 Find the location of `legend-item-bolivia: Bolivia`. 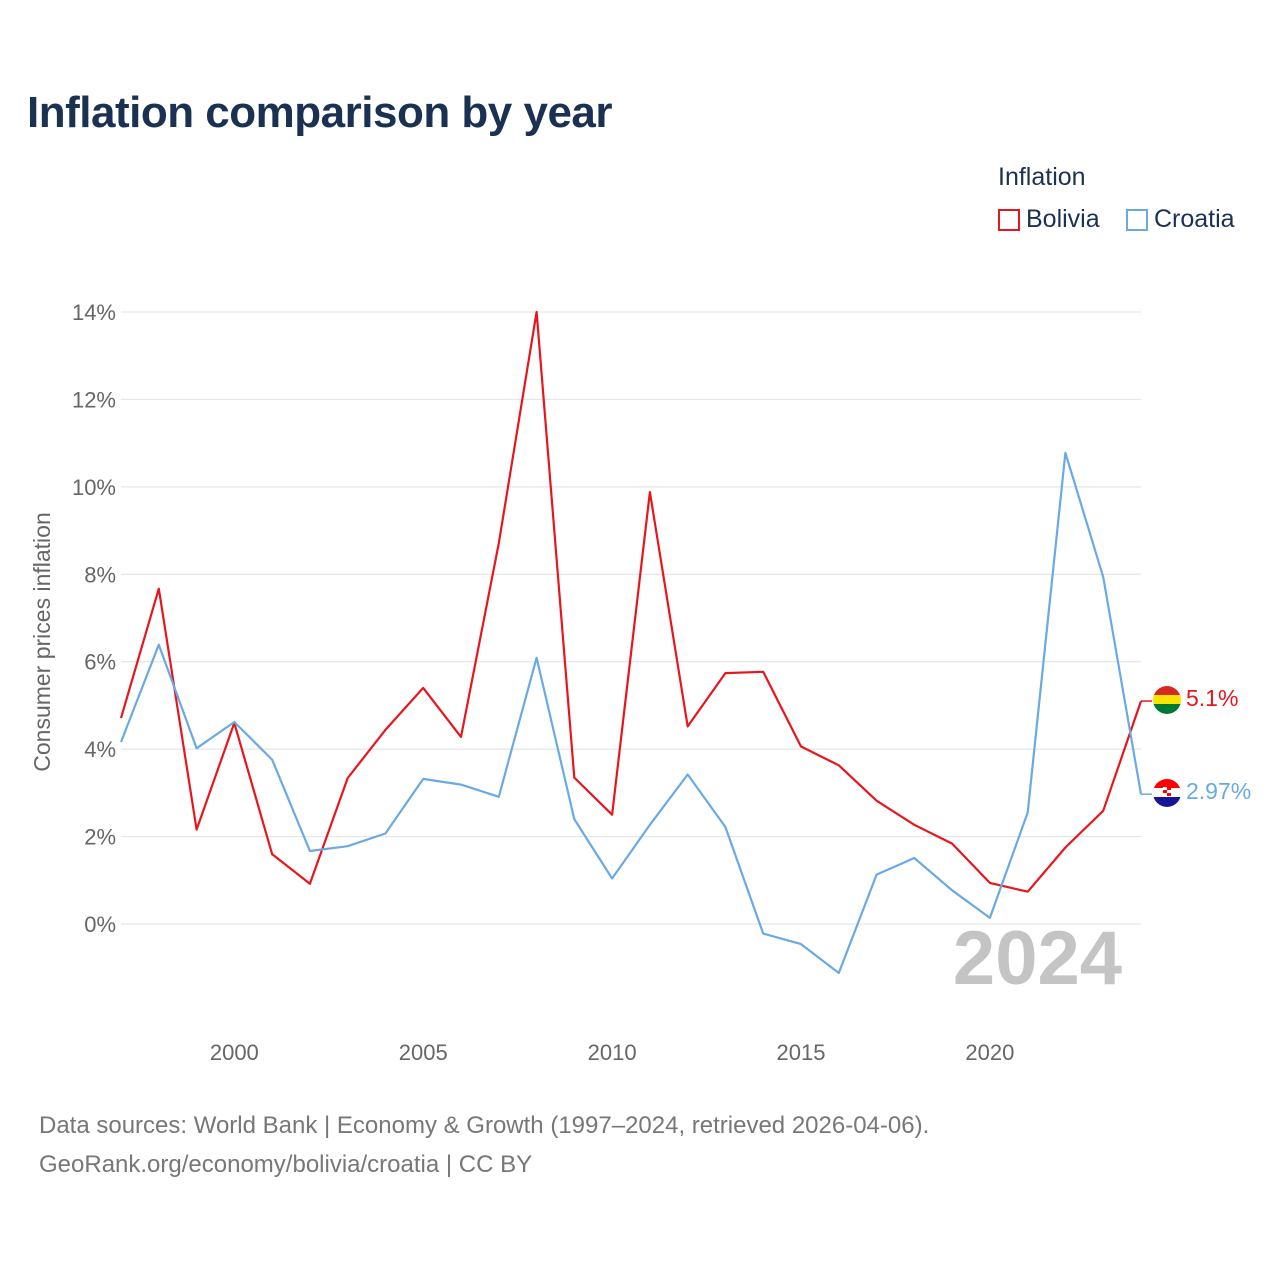

legend-item-bolivia: Bolivia is located at coordinates (1049, 219).